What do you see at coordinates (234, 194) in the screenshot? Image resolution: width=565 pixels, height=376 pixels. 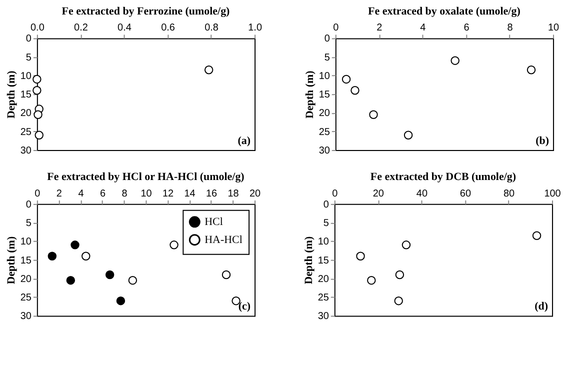 I see `x-tick-label: 18` at bounding box center [234, 194].